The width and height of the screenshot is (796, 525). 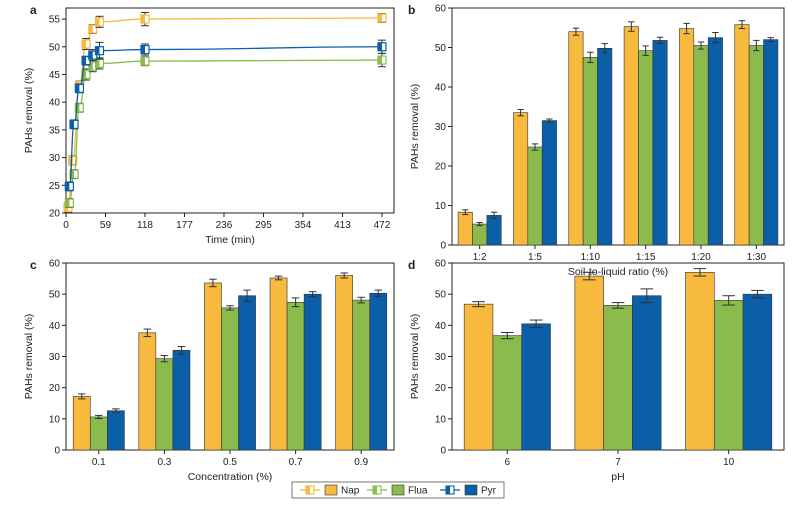 I want to click on x-tick-label-c: 0.7, so click(x=296, y=462).